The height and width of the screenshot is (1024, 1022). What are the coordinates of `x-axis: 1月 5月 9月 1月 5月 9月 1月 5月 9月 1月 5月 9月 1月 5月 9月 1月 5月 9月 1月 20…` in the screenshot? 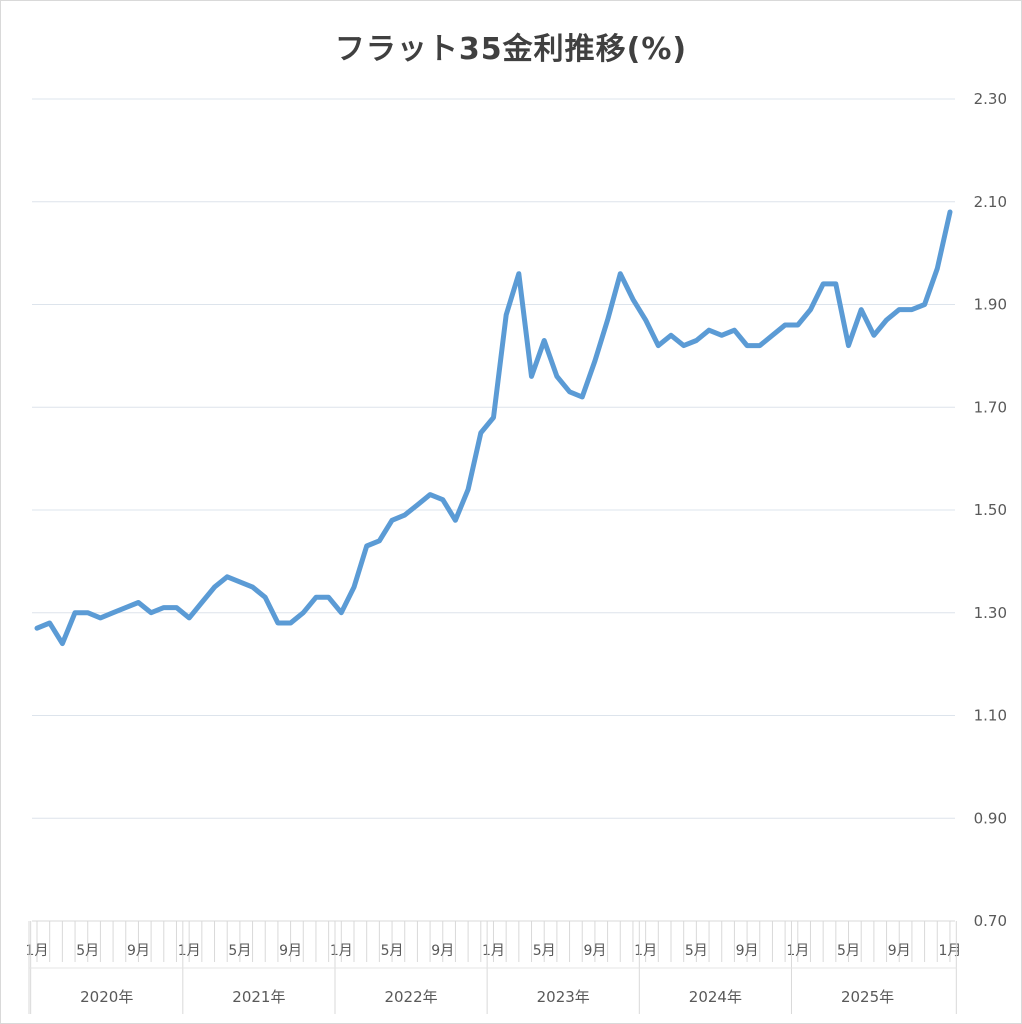 It's located at (493, 967).